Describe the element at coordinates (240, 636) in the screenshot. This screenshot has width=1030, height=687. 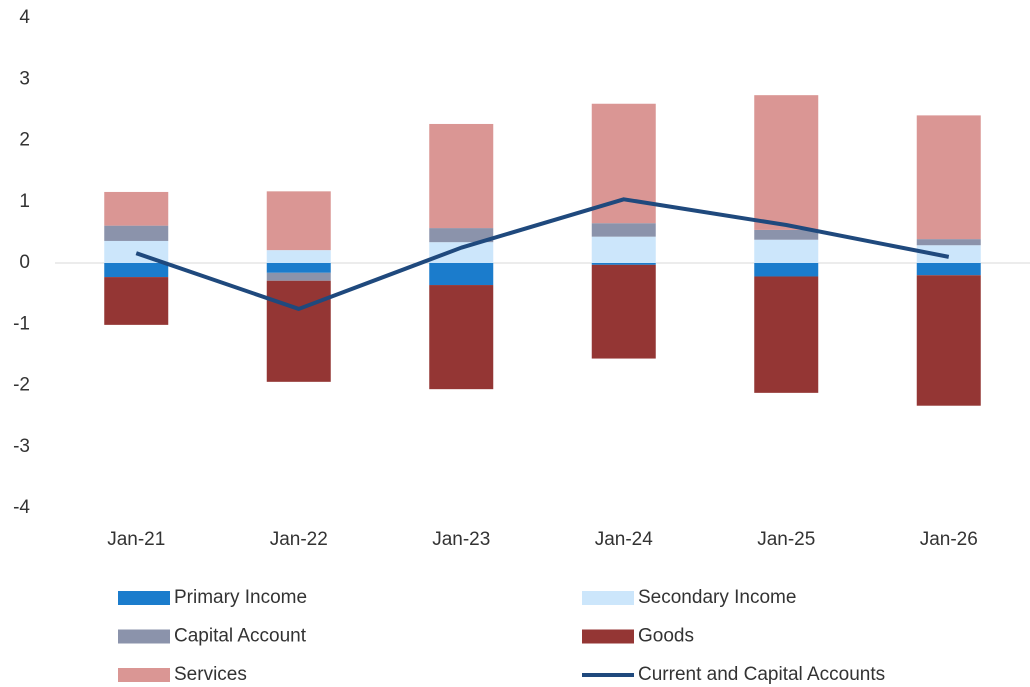
I see `legend-label: Capital Account` at that location.